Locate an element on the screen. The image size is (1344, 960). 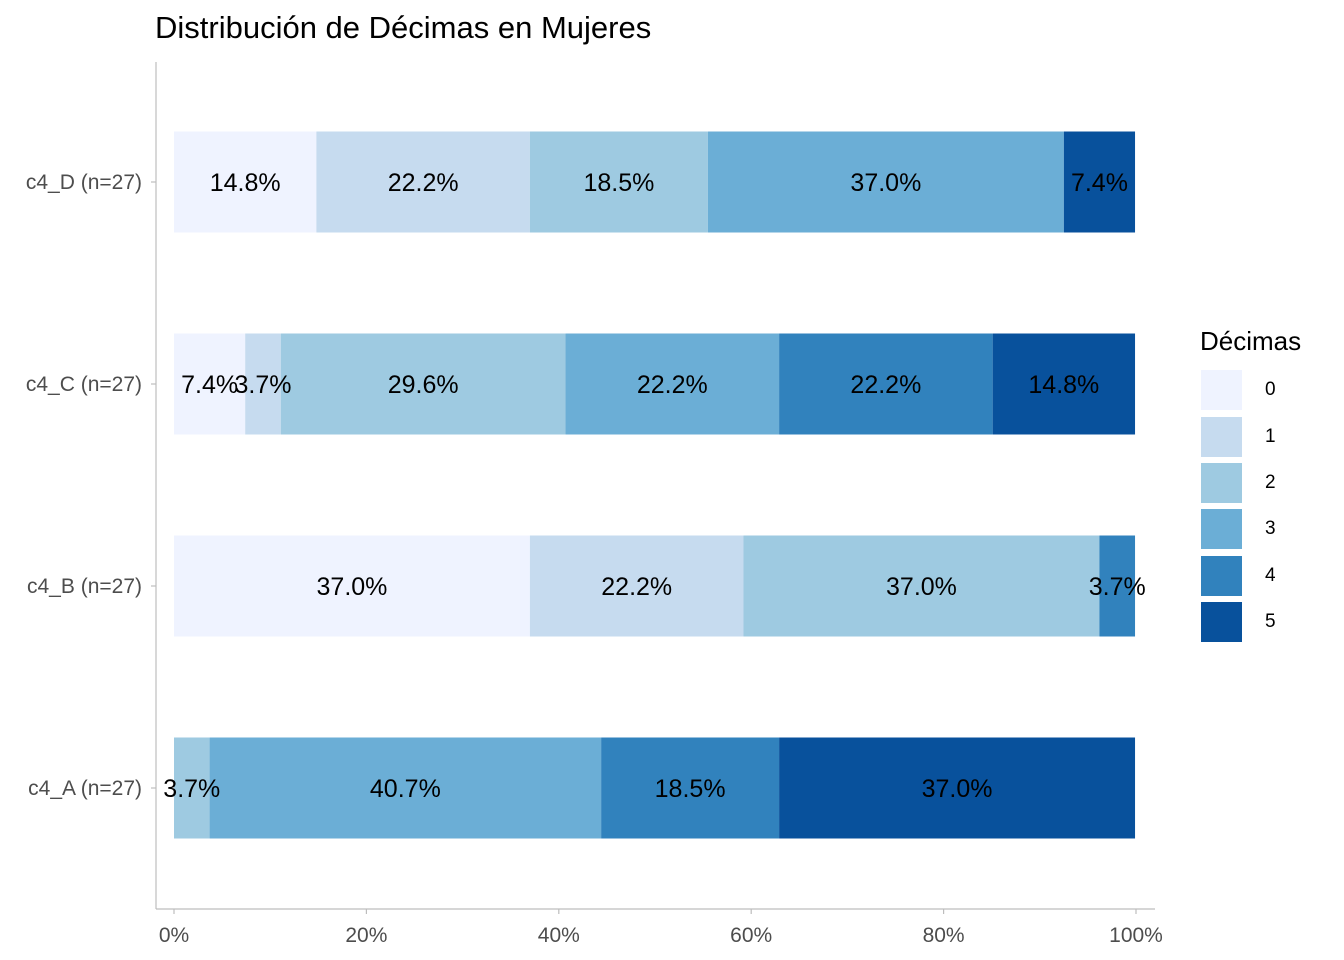
chart-title: Distribución de Décimas en Mujeres is located at coordinates (403, 27).